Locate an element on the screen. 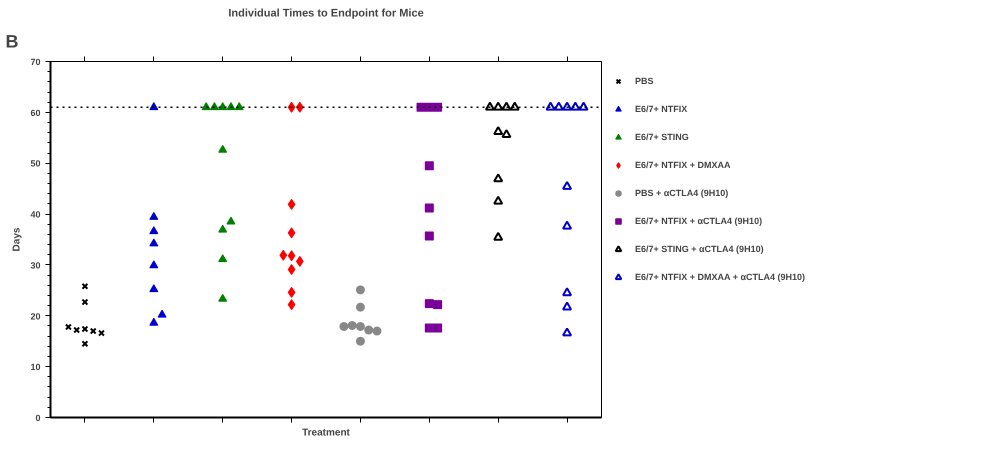  y-tick-label: 70 is located at coordinates (35, 62).